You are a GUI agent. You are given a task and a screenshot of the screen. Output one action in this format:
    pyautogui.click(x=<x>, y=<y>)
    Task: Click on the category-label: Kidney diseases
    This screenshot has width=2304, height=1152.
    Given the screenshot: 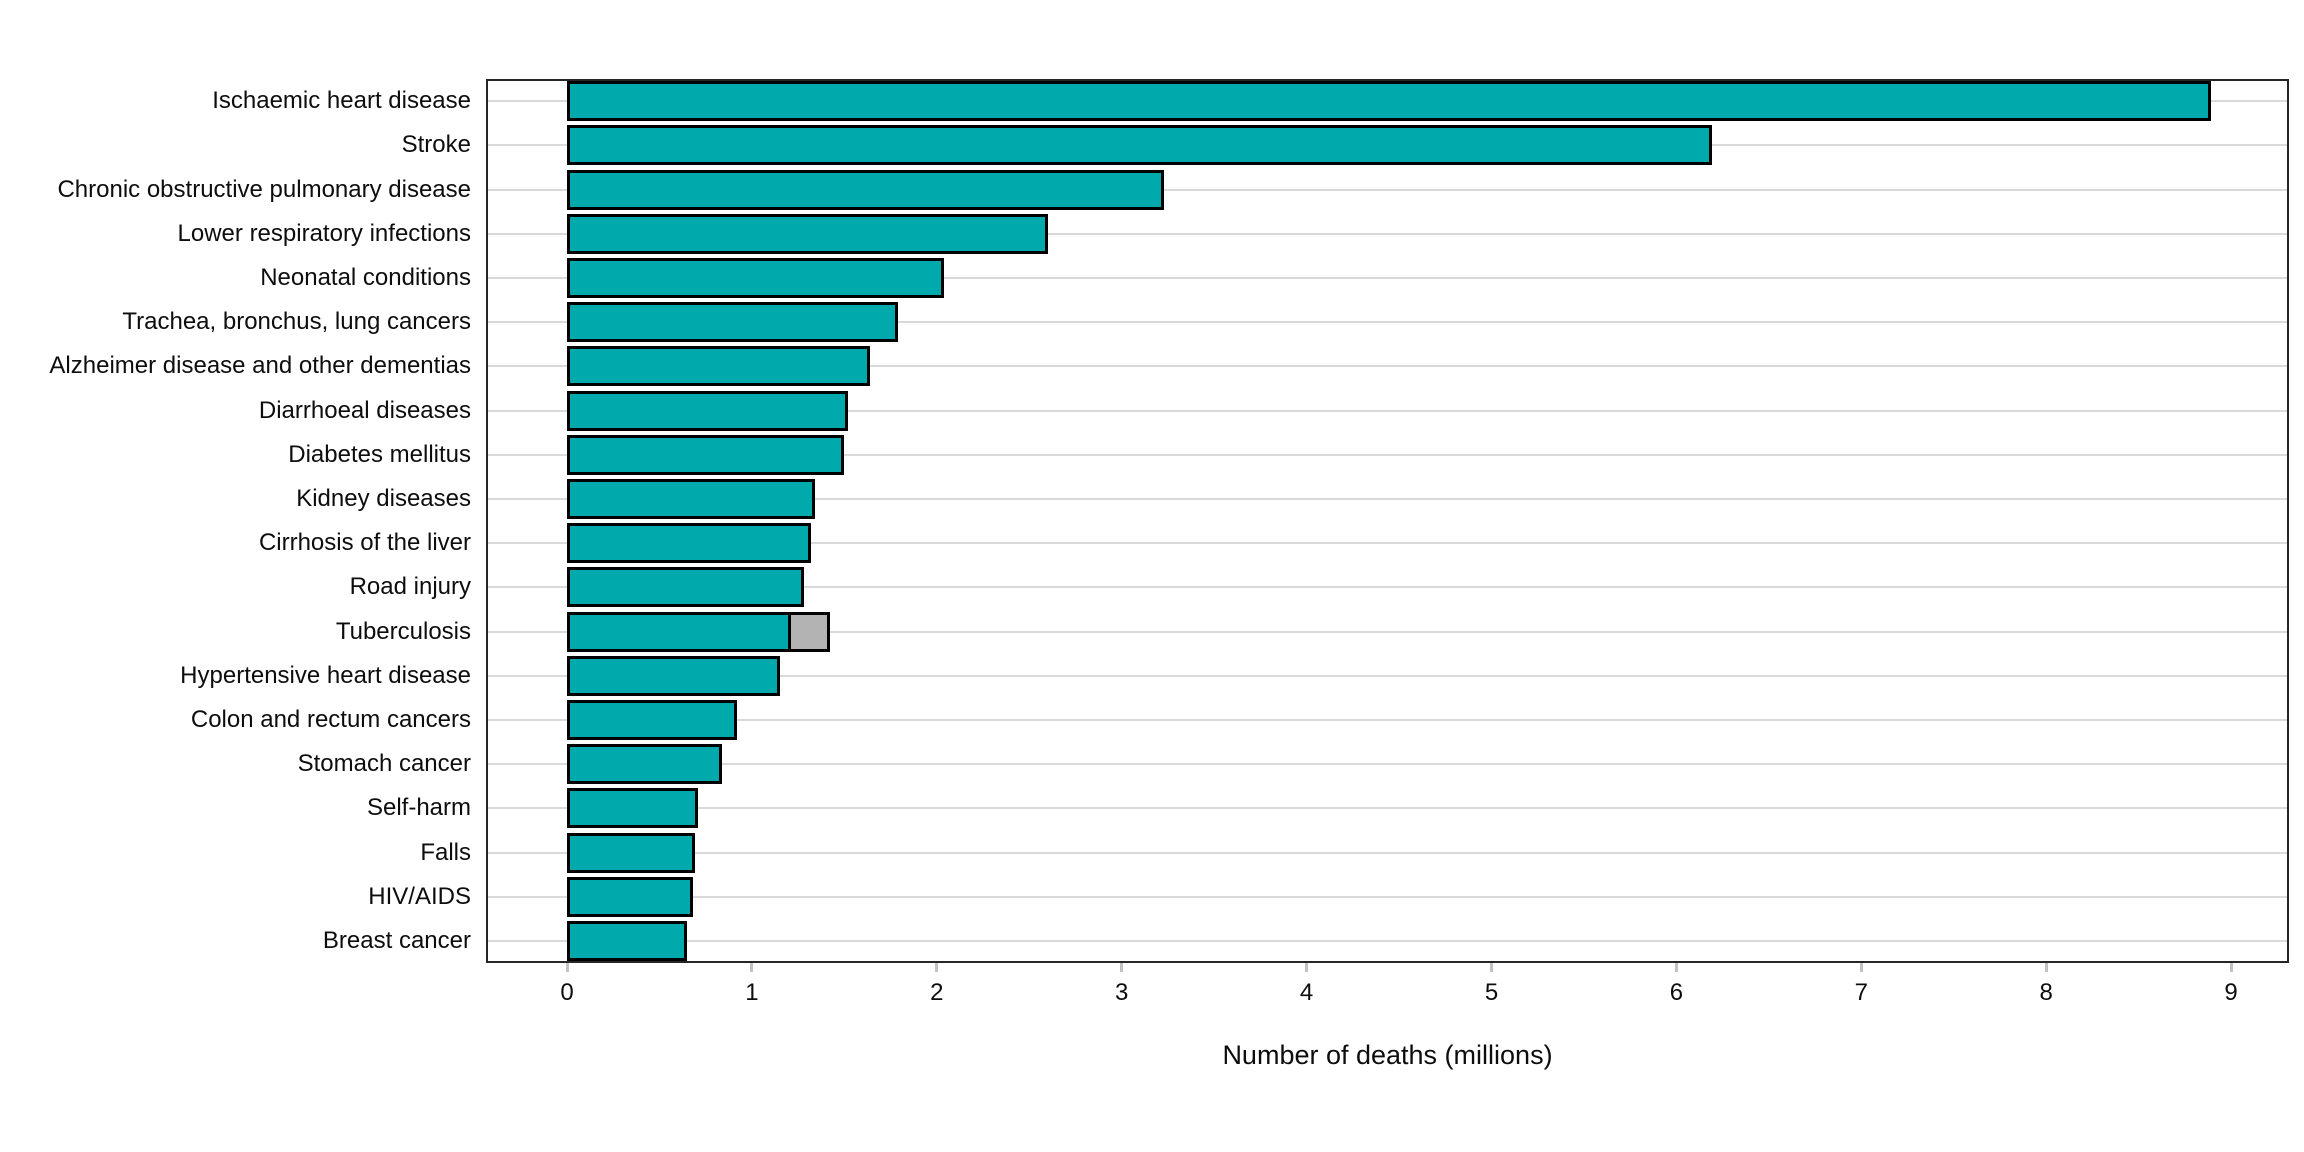 What is the action you would take?
    pyautogui.click(x=383, y=498)
    